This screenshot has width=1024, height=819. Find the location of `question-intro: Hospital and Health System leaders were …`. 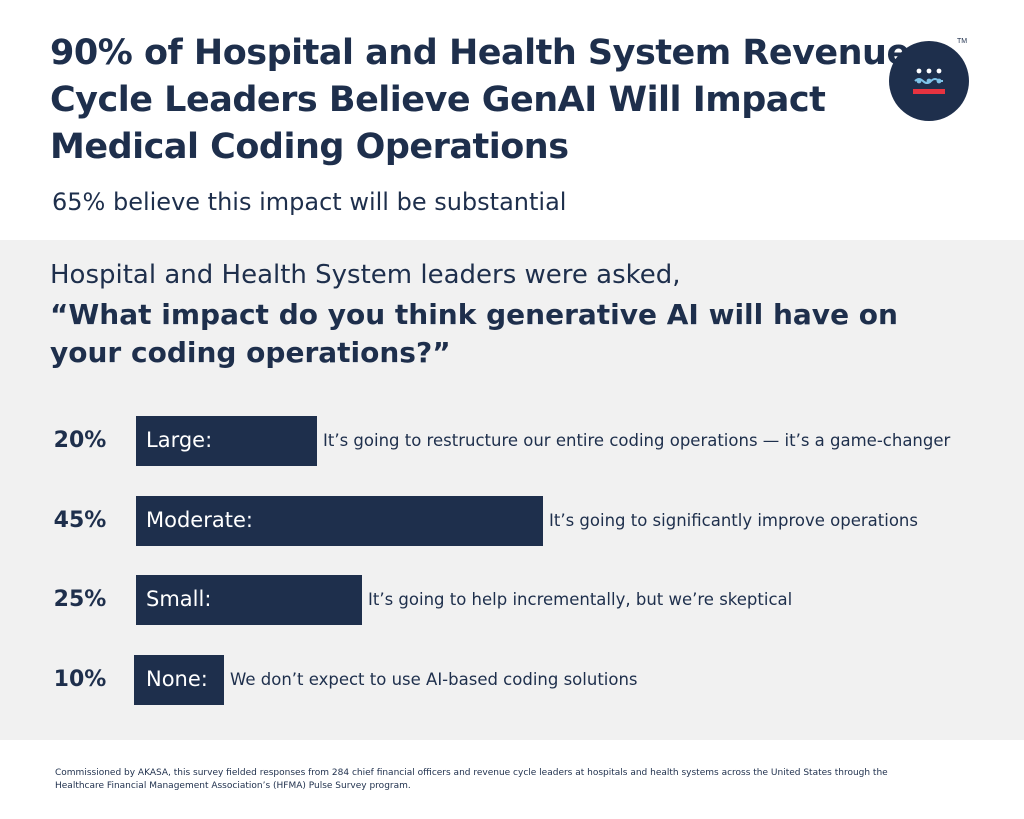

question-intro: Hospital and Health System leaders were … is located at coordinates (365, 275).